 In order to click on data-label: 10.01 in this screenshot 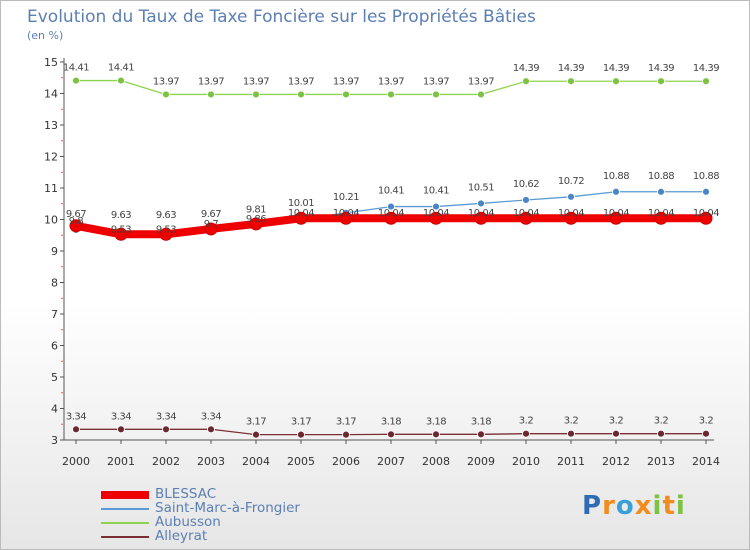, I will do `click(301, 203)`.